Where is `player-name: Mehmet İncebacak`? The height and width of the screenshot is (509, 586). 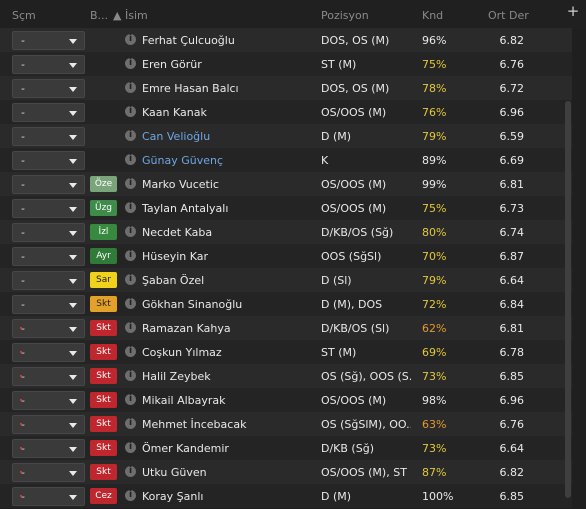
player-name: Mehmet İncebacak is located at coordinates (194, 424).